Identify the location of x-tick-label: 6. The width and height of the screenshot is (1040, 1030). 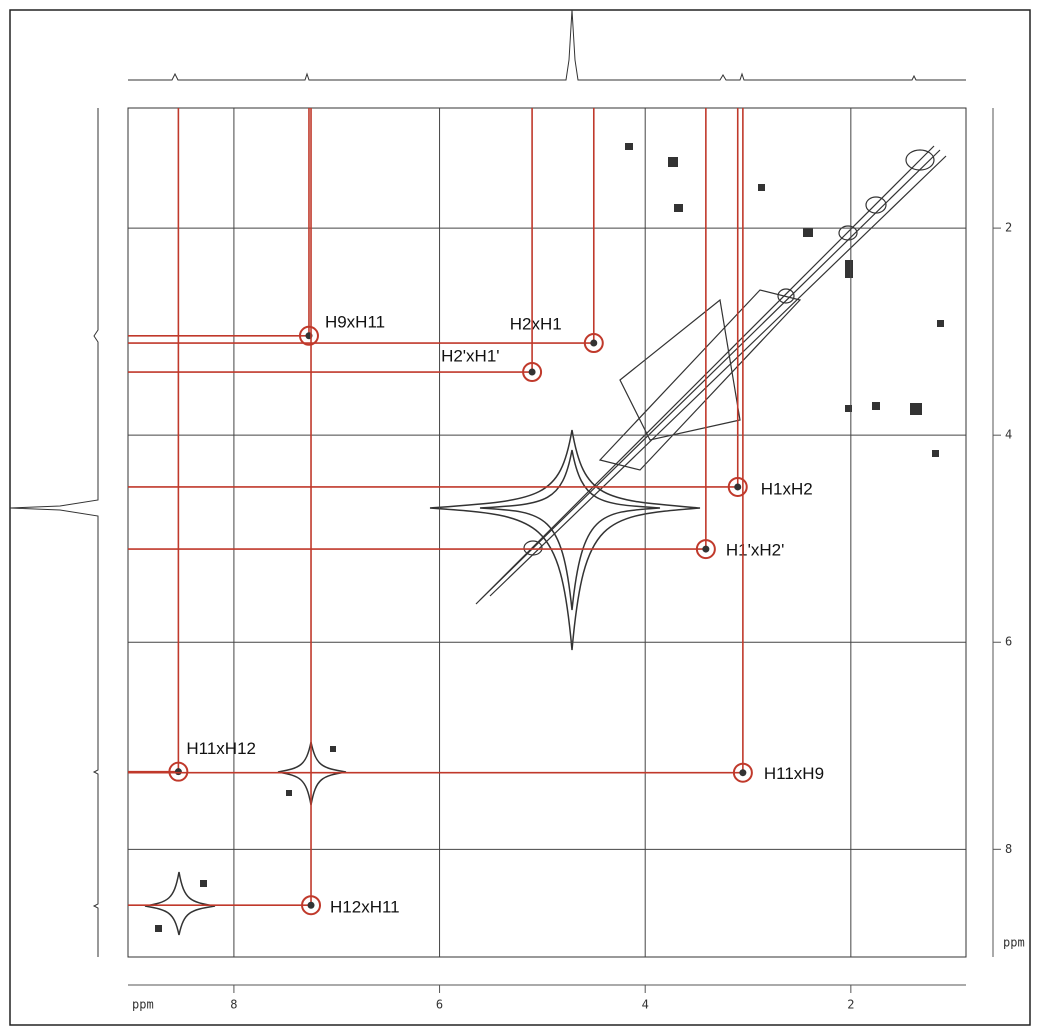
(439, 1005).